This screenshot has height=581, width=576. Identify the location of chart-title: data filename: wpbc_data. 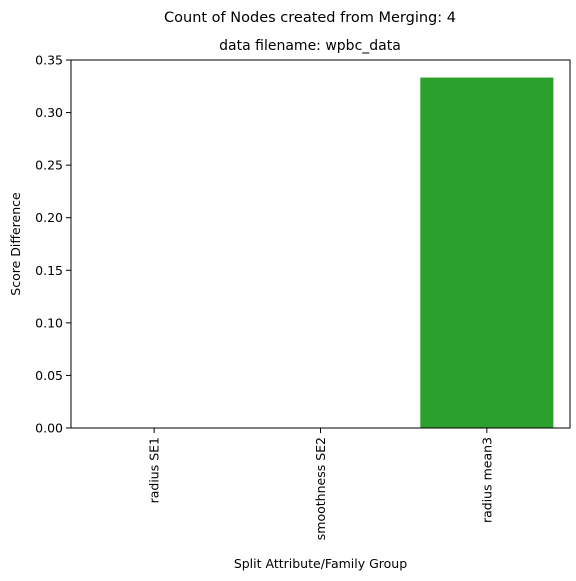
(310, 46).